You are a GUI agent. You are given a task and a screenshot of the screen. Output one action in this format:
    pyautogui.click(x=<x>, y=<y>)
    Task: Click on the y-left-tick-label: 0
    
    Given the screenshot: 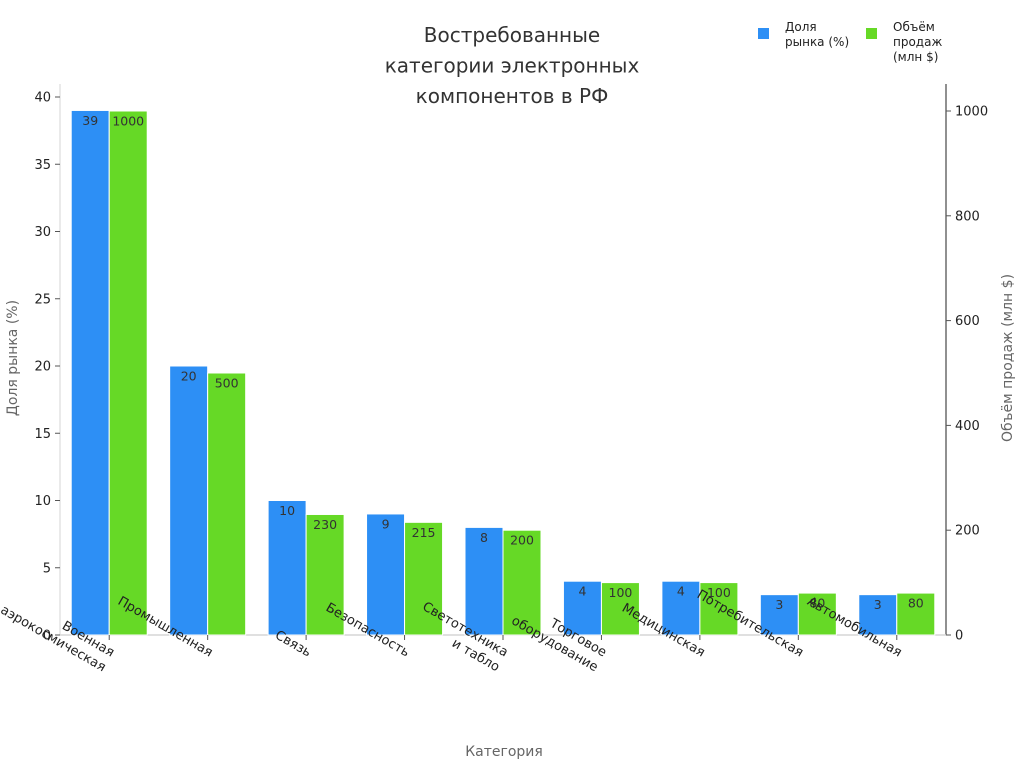 What is the action you would take?
    pyautogui.click(x=47, y=636)
    